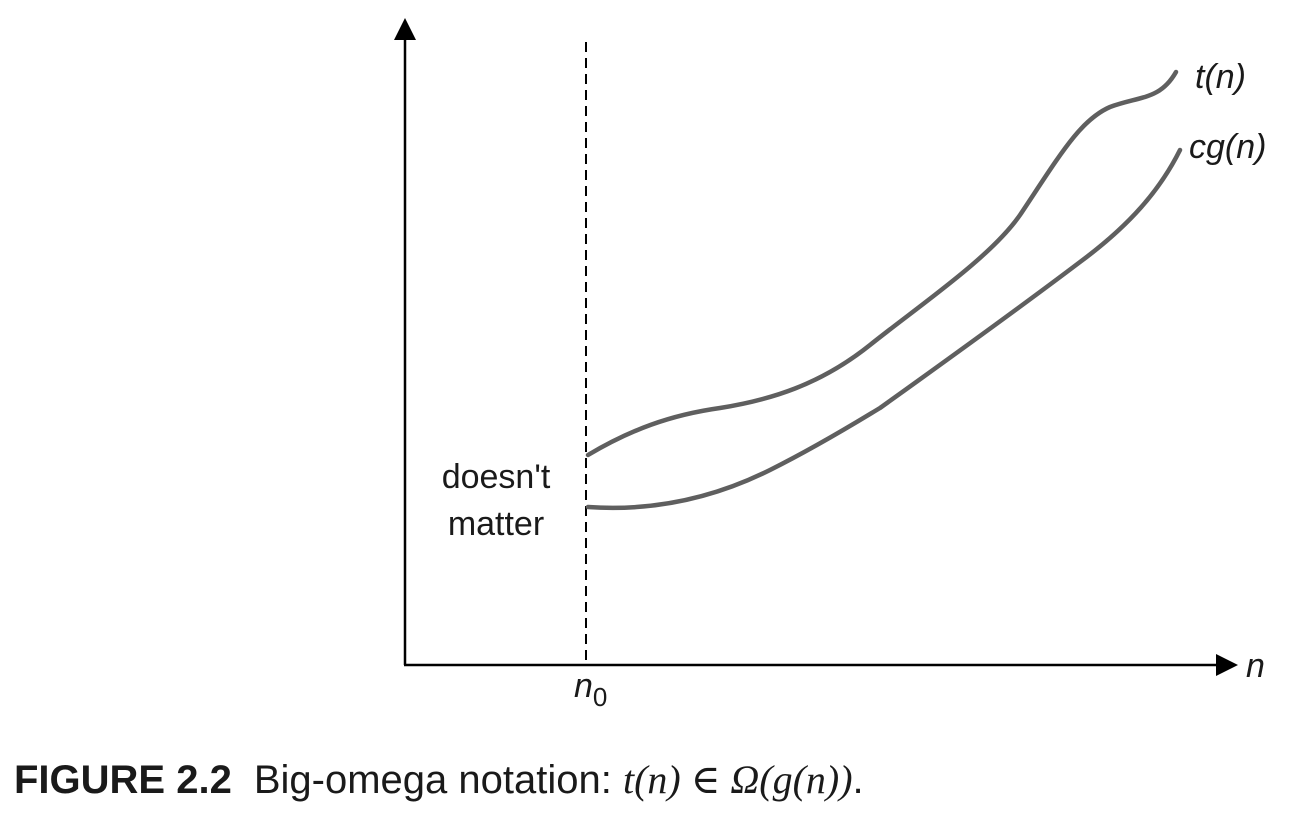  What do you see at coordinates (737, 779) in the screenshot?
I see `caption-math: t(n) ∈ Ω(g(n))` at bounding box center [737, 779].